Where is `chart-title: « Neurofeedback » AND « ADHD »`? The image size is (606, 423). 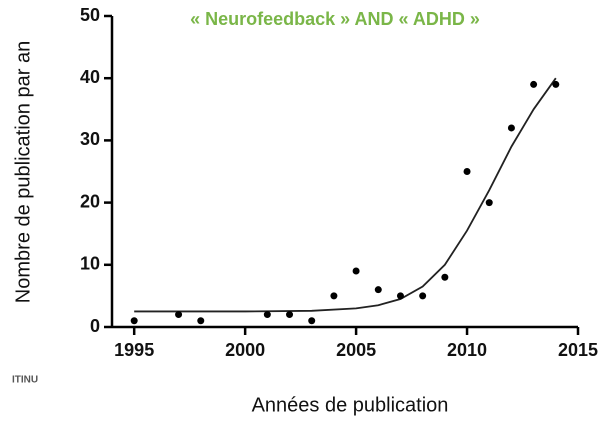
chart-title: « Neurofeedback » AND « ADHD » is located at coordinates (335, 19).